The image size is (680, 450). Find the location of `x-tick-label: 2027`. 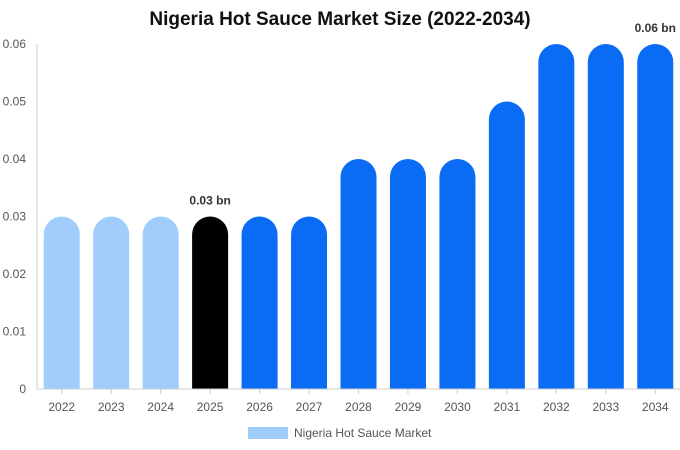

x-tick-label: 2027 is located at coordinates (309, 407).